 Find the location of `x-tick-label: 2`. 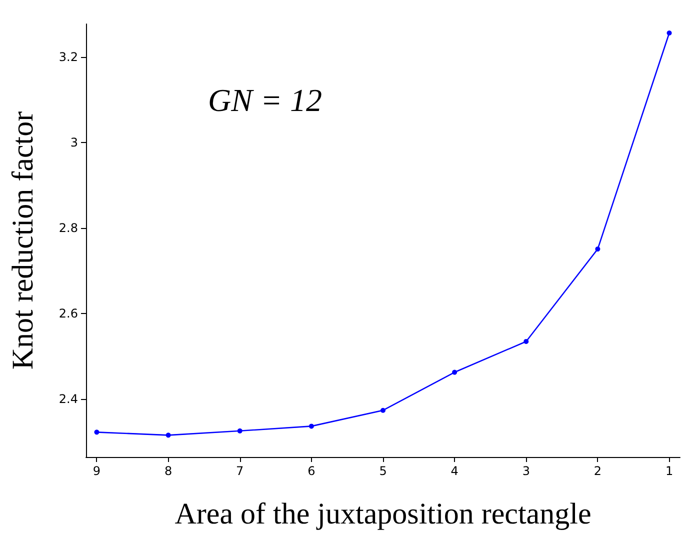

x-tick-label: 2 is located at coordinates (598, 471).